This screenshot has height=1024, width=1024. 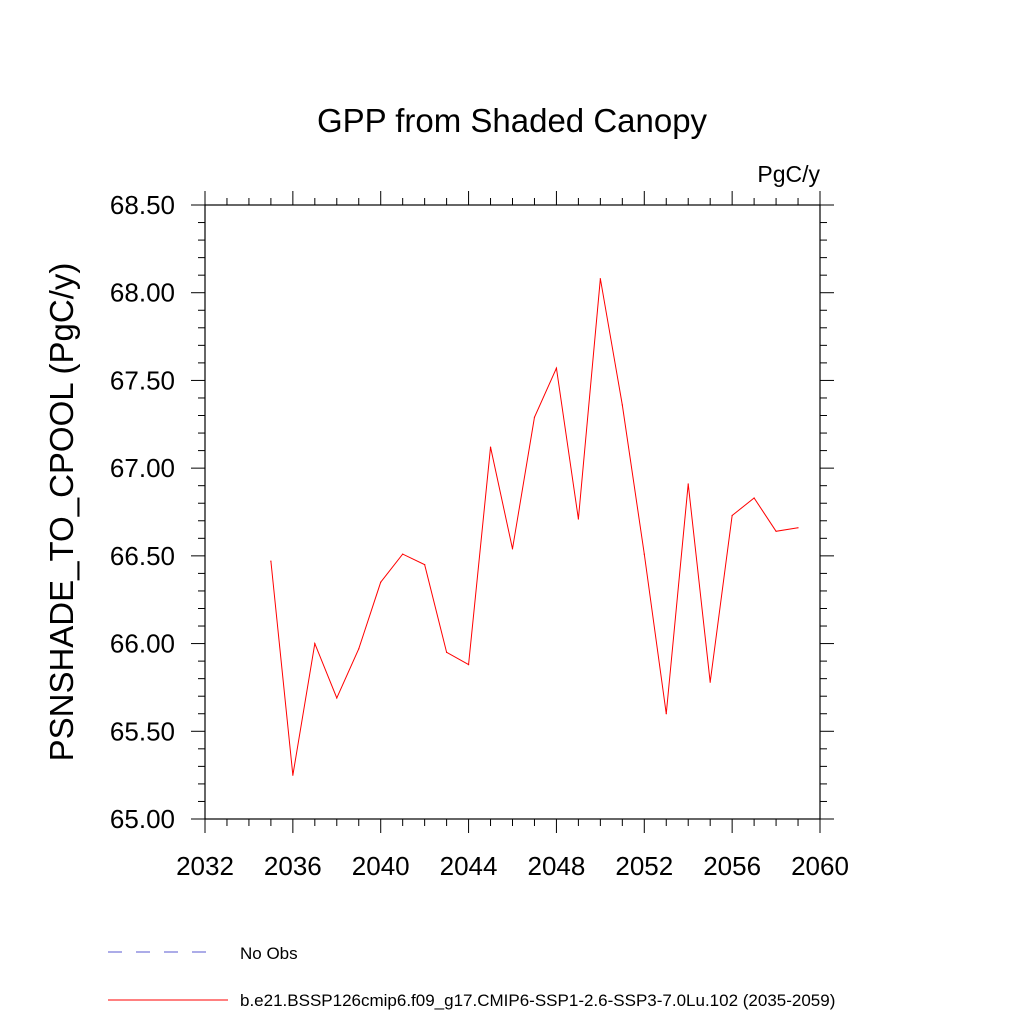 What do you see at coordinates (732, 866) in the screenshot?
I see `x-tick-label: 2056` at bounding box center [732, 866].